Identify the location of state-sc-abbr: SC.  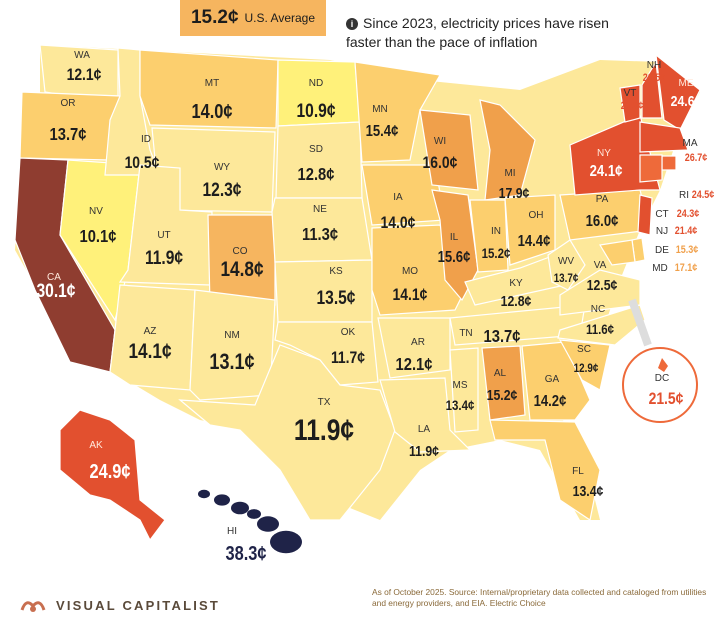
(584, 349).